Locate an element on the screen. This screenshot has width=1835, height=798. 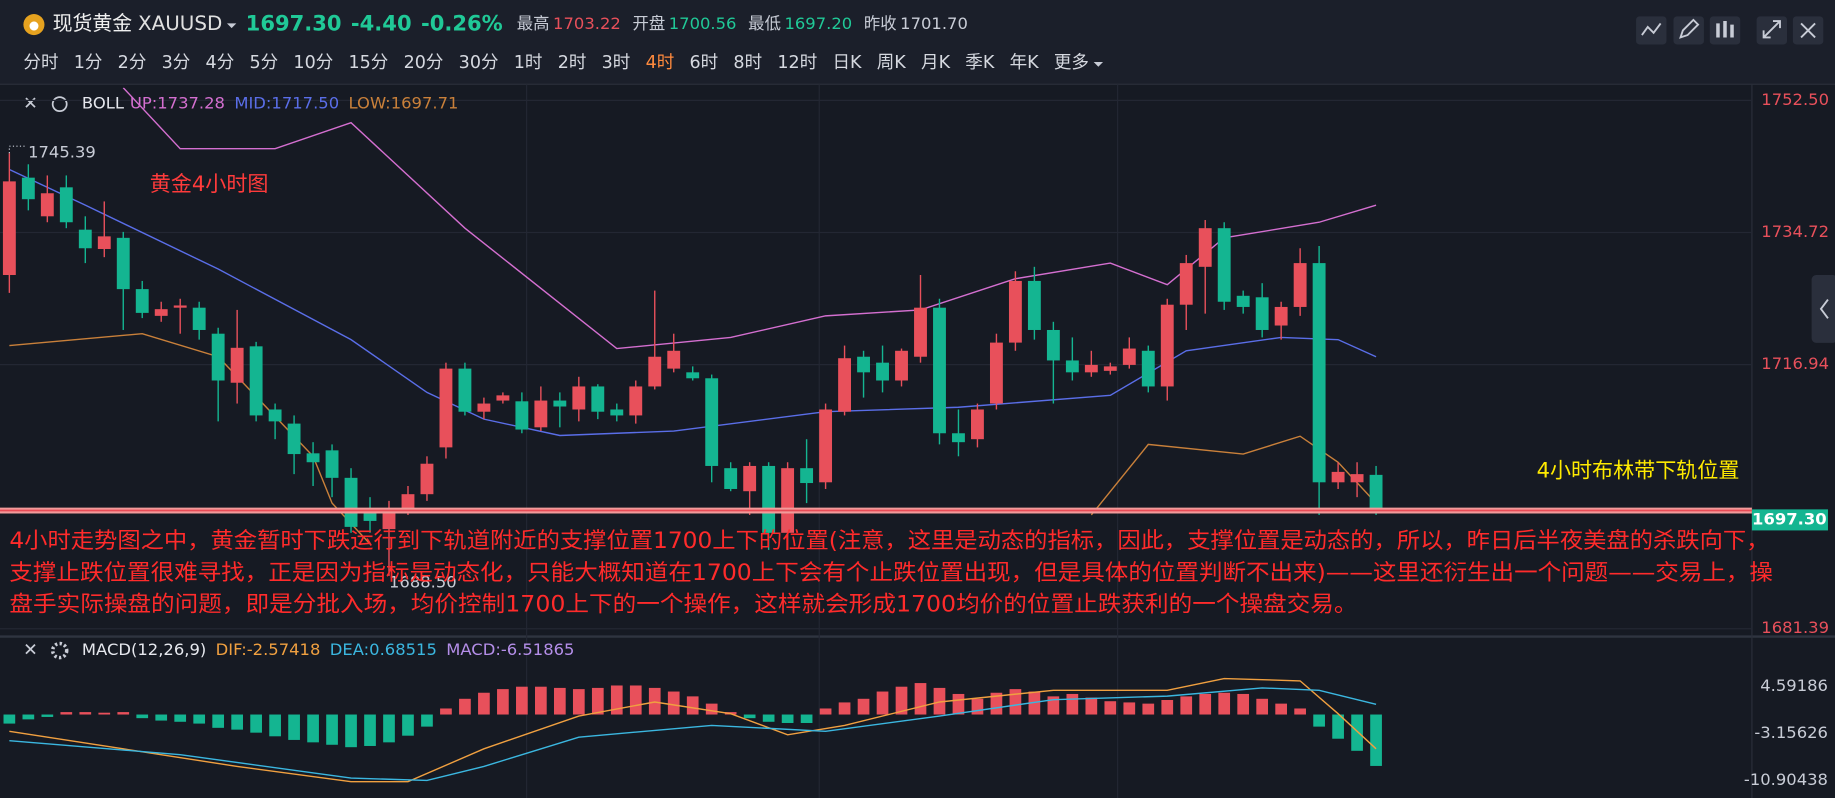
button is located at coordinates (1688, 30).